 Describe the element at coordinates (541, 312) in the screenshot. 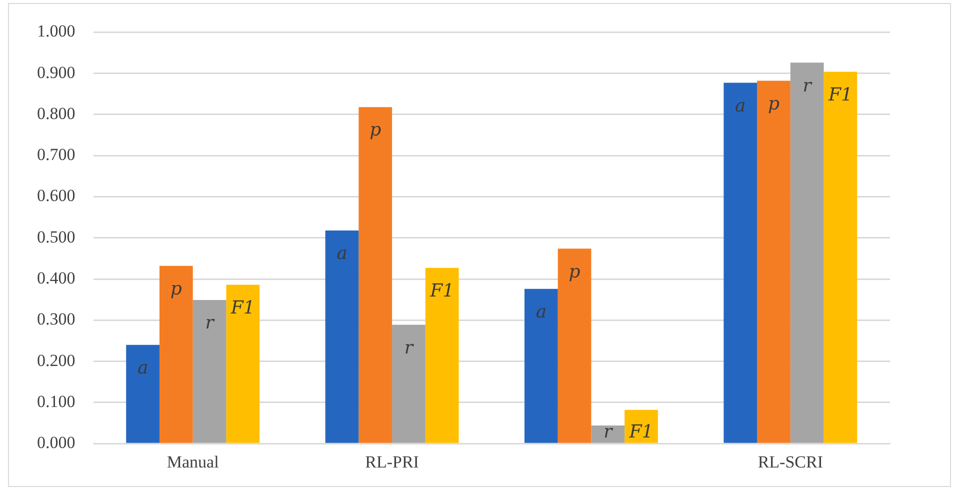

I see `series-label: a` at that location.